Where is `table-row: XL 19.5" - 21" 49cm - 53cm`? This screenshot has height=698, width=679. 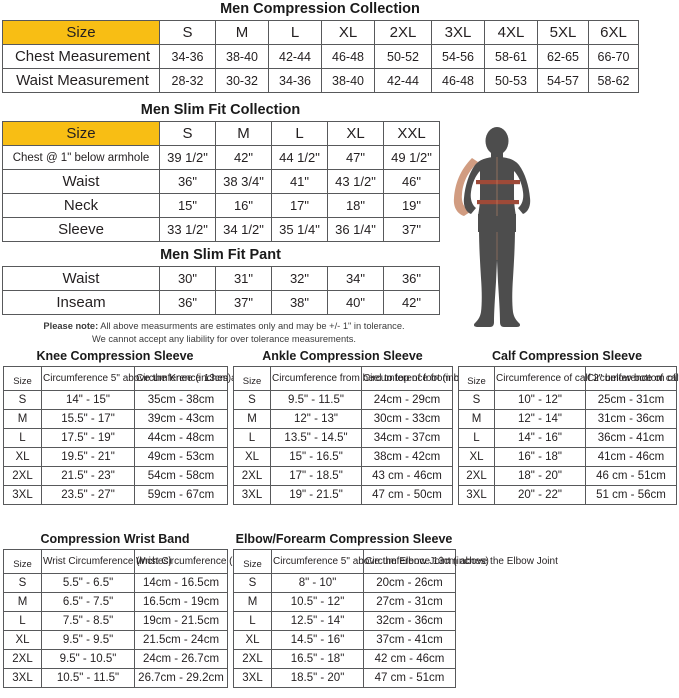 table-row: XL 19.5" - 21" 49cm - 53cm is located at coordinates (115, 457).